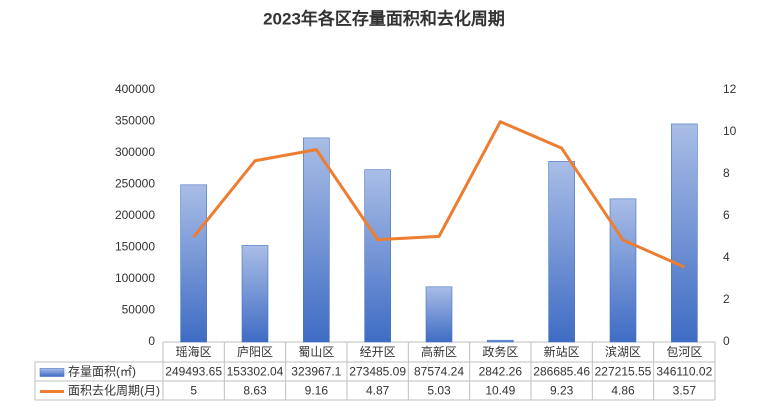 This screenshot has width=769, height=411. Describe the element at coordinates (255, 372) in the screenshot. I see `table-value: 153302.04` at that location.